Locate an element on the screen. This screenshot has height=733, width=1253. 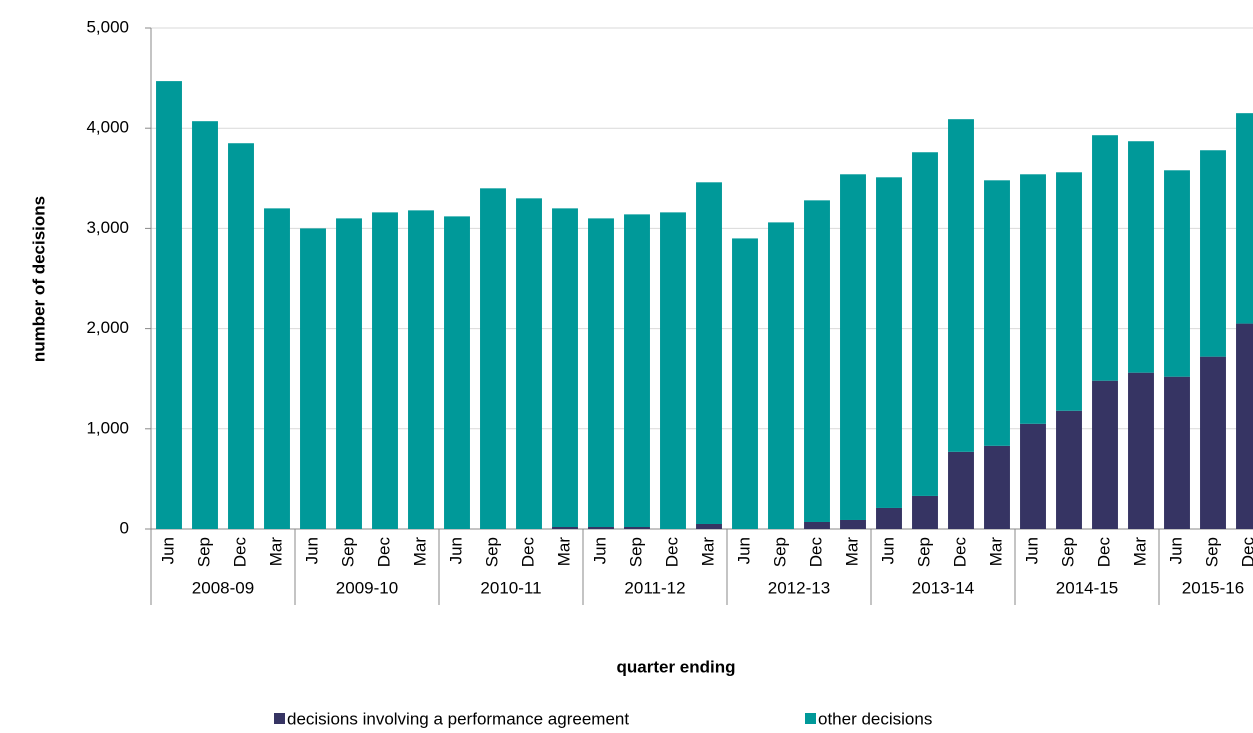
group-label: 2008-09 is located at coordinates (223, 587).